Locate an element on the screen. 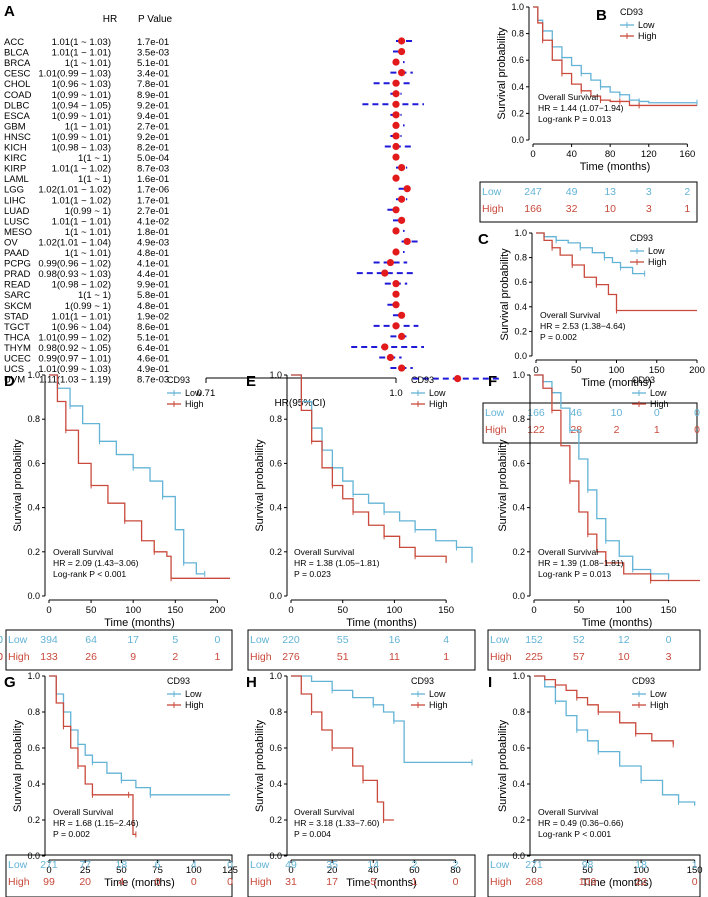  risk-count: 268 is located at coordinates (534, 882).